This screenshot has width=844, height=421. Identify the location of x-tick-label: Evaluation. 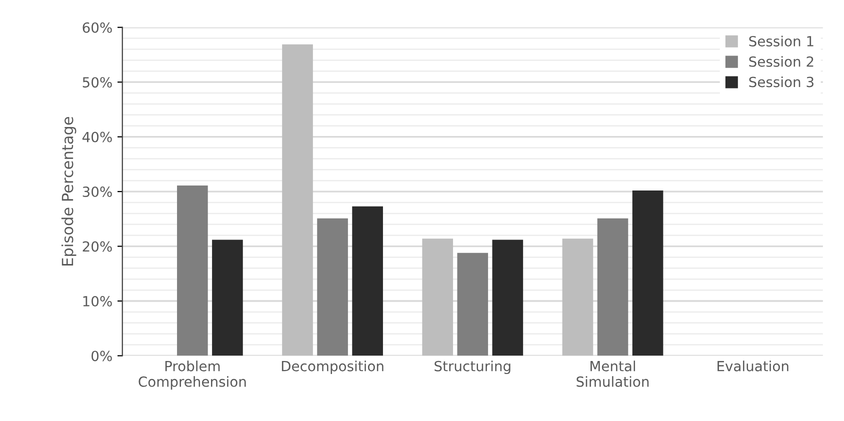
(753, 366).